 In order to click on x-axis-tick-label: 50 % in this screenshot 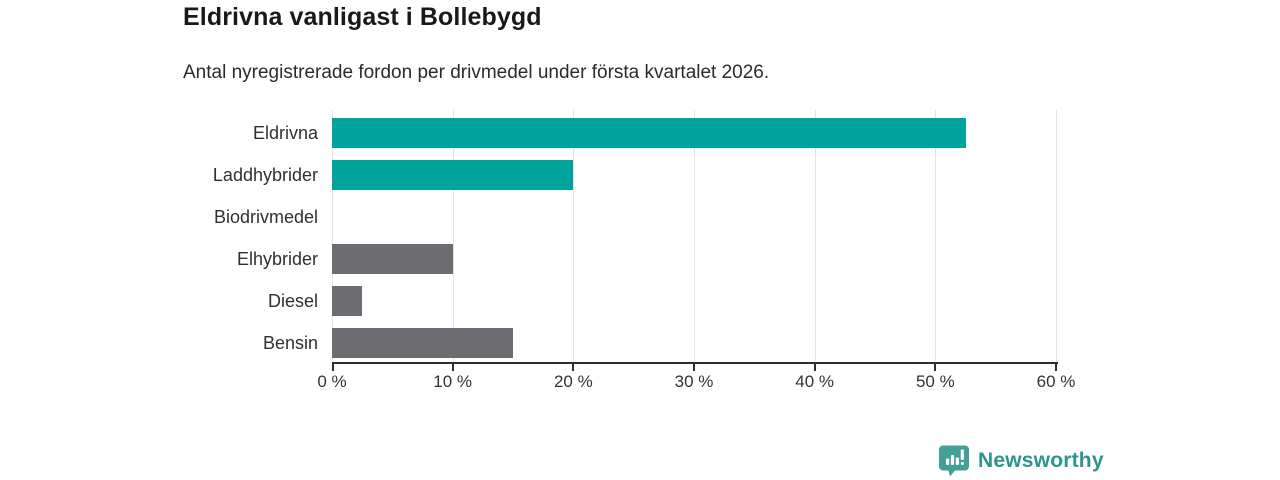, I will do `click(935, 381)`.